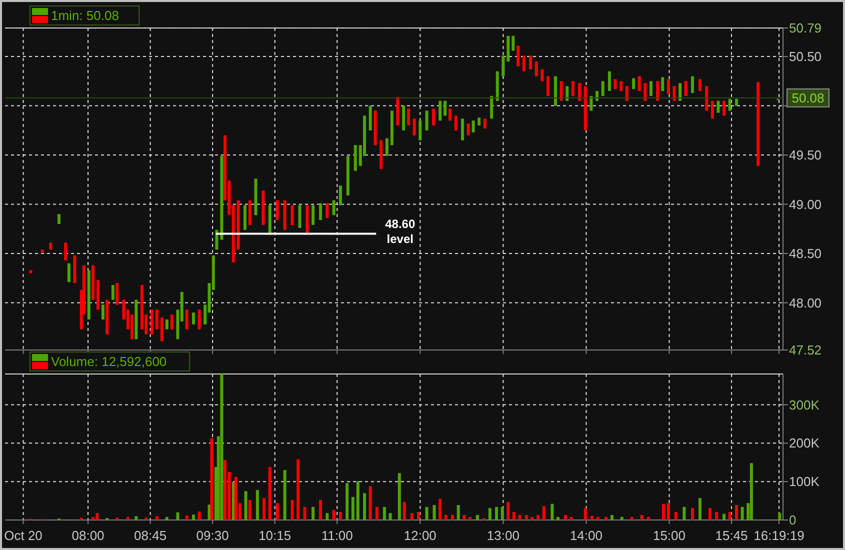 Image resolution: width=845 pixels, height=550 pixels. I want to click on x-tick-label: 16:19:19, so click(779, 535).